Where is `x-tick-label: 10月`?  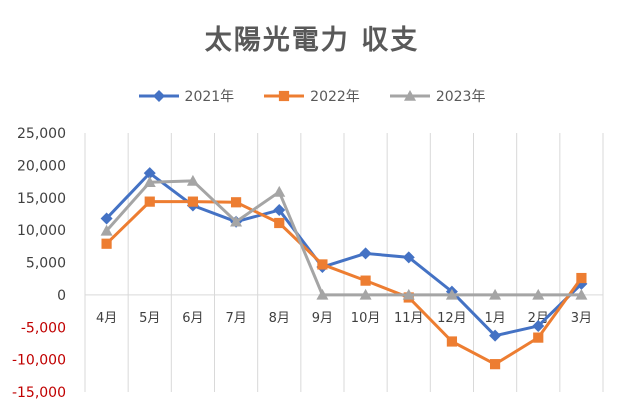
x-tick-label: 10月 is located at coordinates (366, 318).